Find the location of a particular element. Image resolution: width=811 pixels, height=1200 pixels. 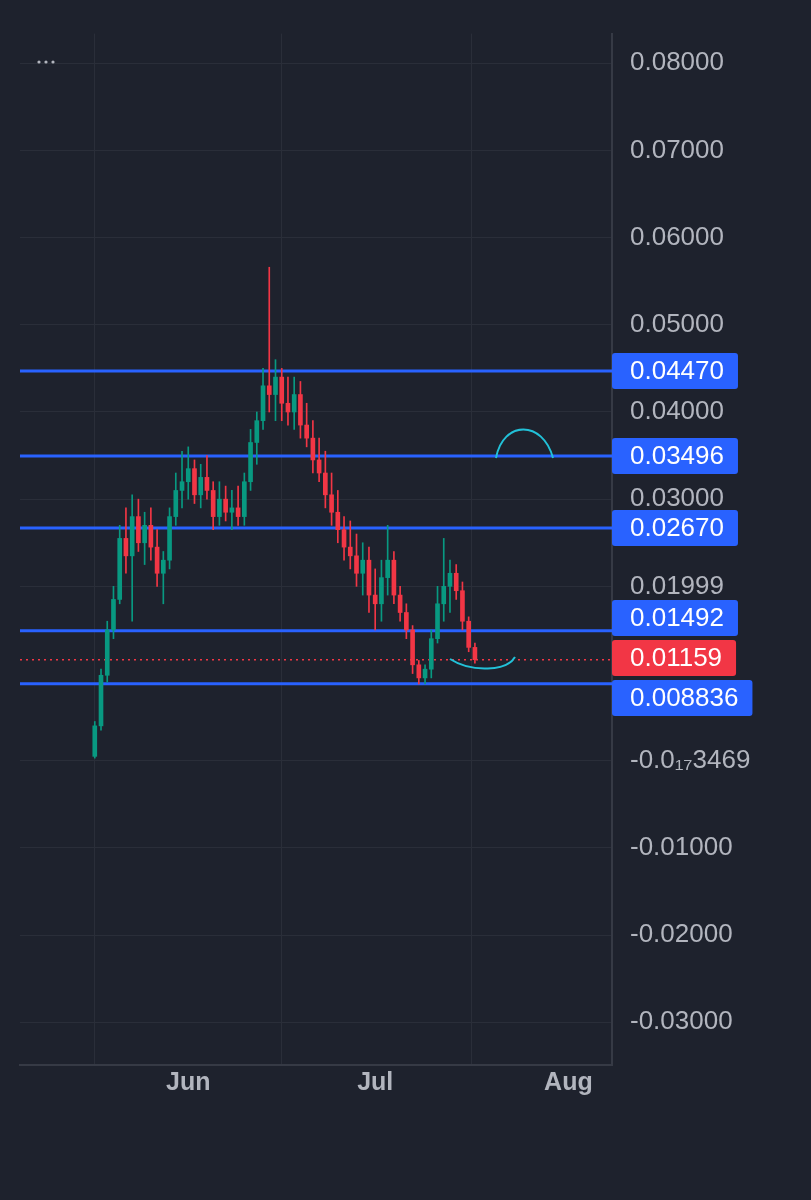

ref-line-label: 0.04470 is located at coordinates (677, 370).